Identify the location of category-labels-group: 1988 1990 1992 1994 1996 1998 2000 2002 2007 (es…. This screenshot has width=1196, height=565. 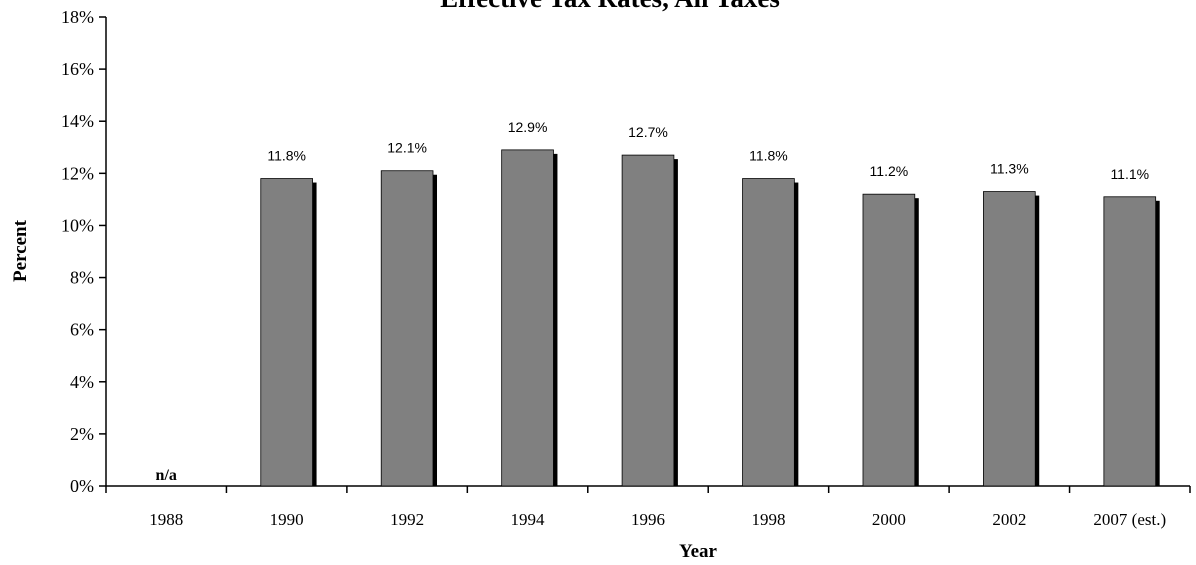
(657, 519).